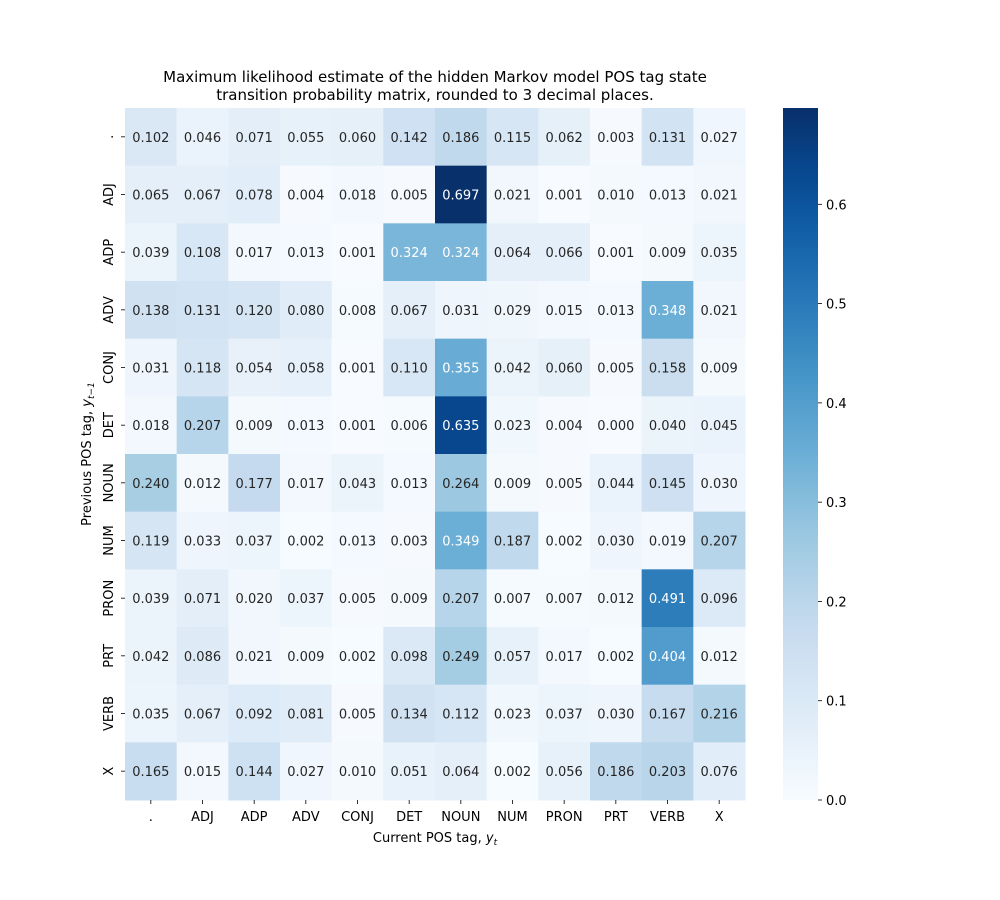  Describe the element at coordinates (202, 138) in the screenshot. I see `cell-value-label: 0.046` at that location.